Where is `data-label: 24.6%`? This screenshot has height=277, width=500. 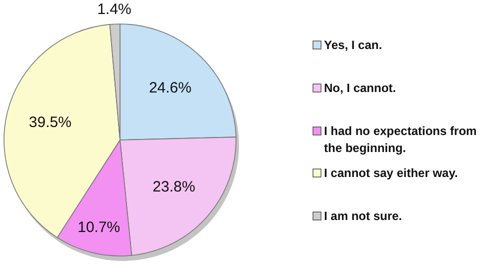 data-label: 24.6% is located at coordinates (170, 87).